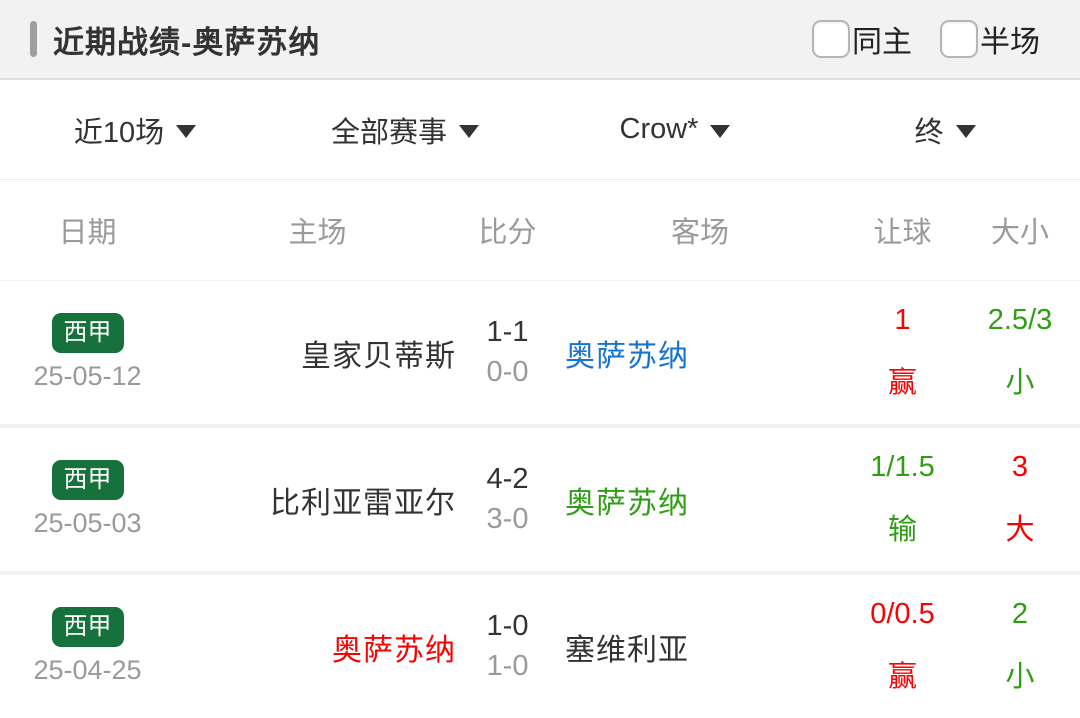  I want to click on score-cell: 1-0 1-0, so click(507, 646).